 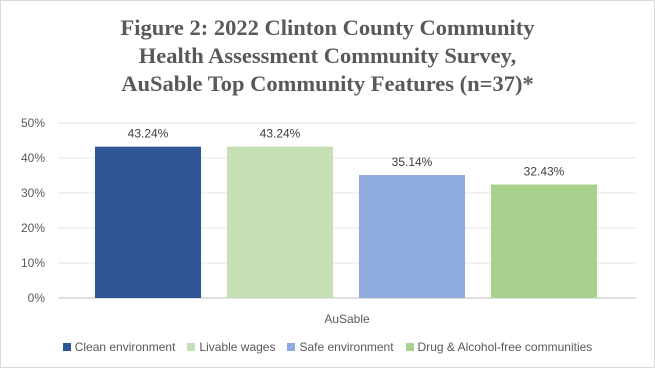 I want to click on legend-label: Clean environment, so click(x=125, y=347).